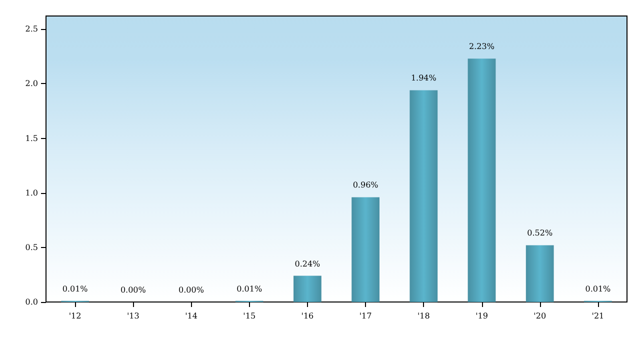  Describe the element at coordinates (31, 138) in the screenshot. I see `y-tick-label: 1.5` at that location.